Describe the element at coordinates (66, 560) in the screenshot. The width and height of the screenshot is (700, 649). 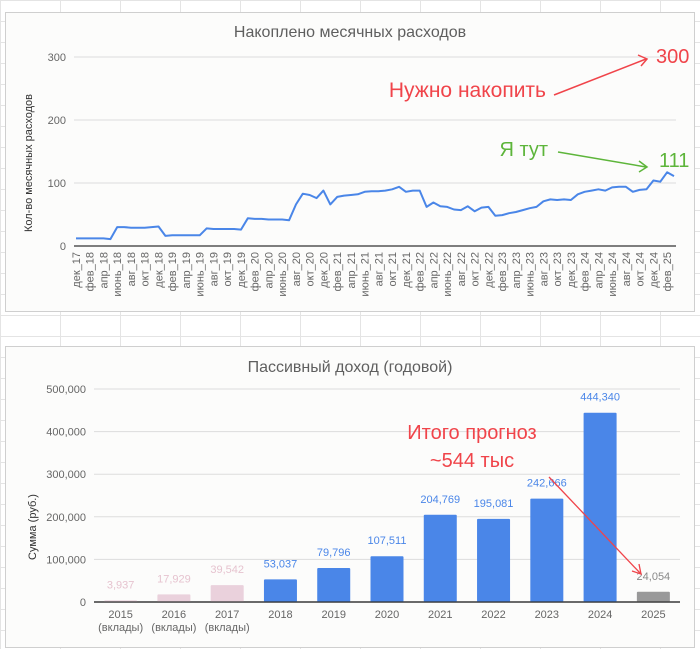
I see `y-tick-label: 100,000` at that location.